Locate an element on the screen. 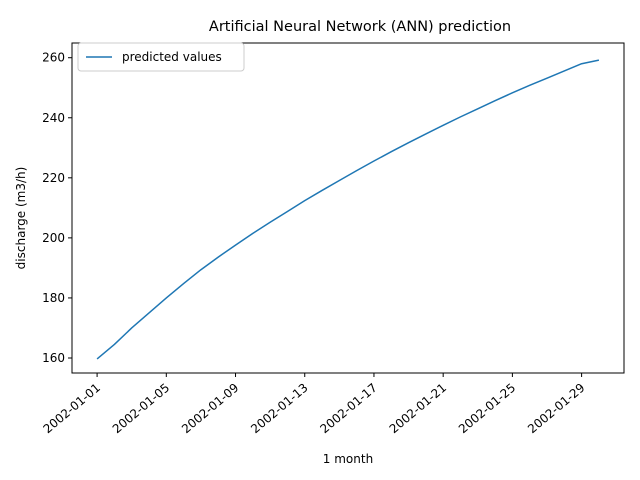 The image size is (640, 480). y-tick-label: 200 is located at coordinates (53, 238).